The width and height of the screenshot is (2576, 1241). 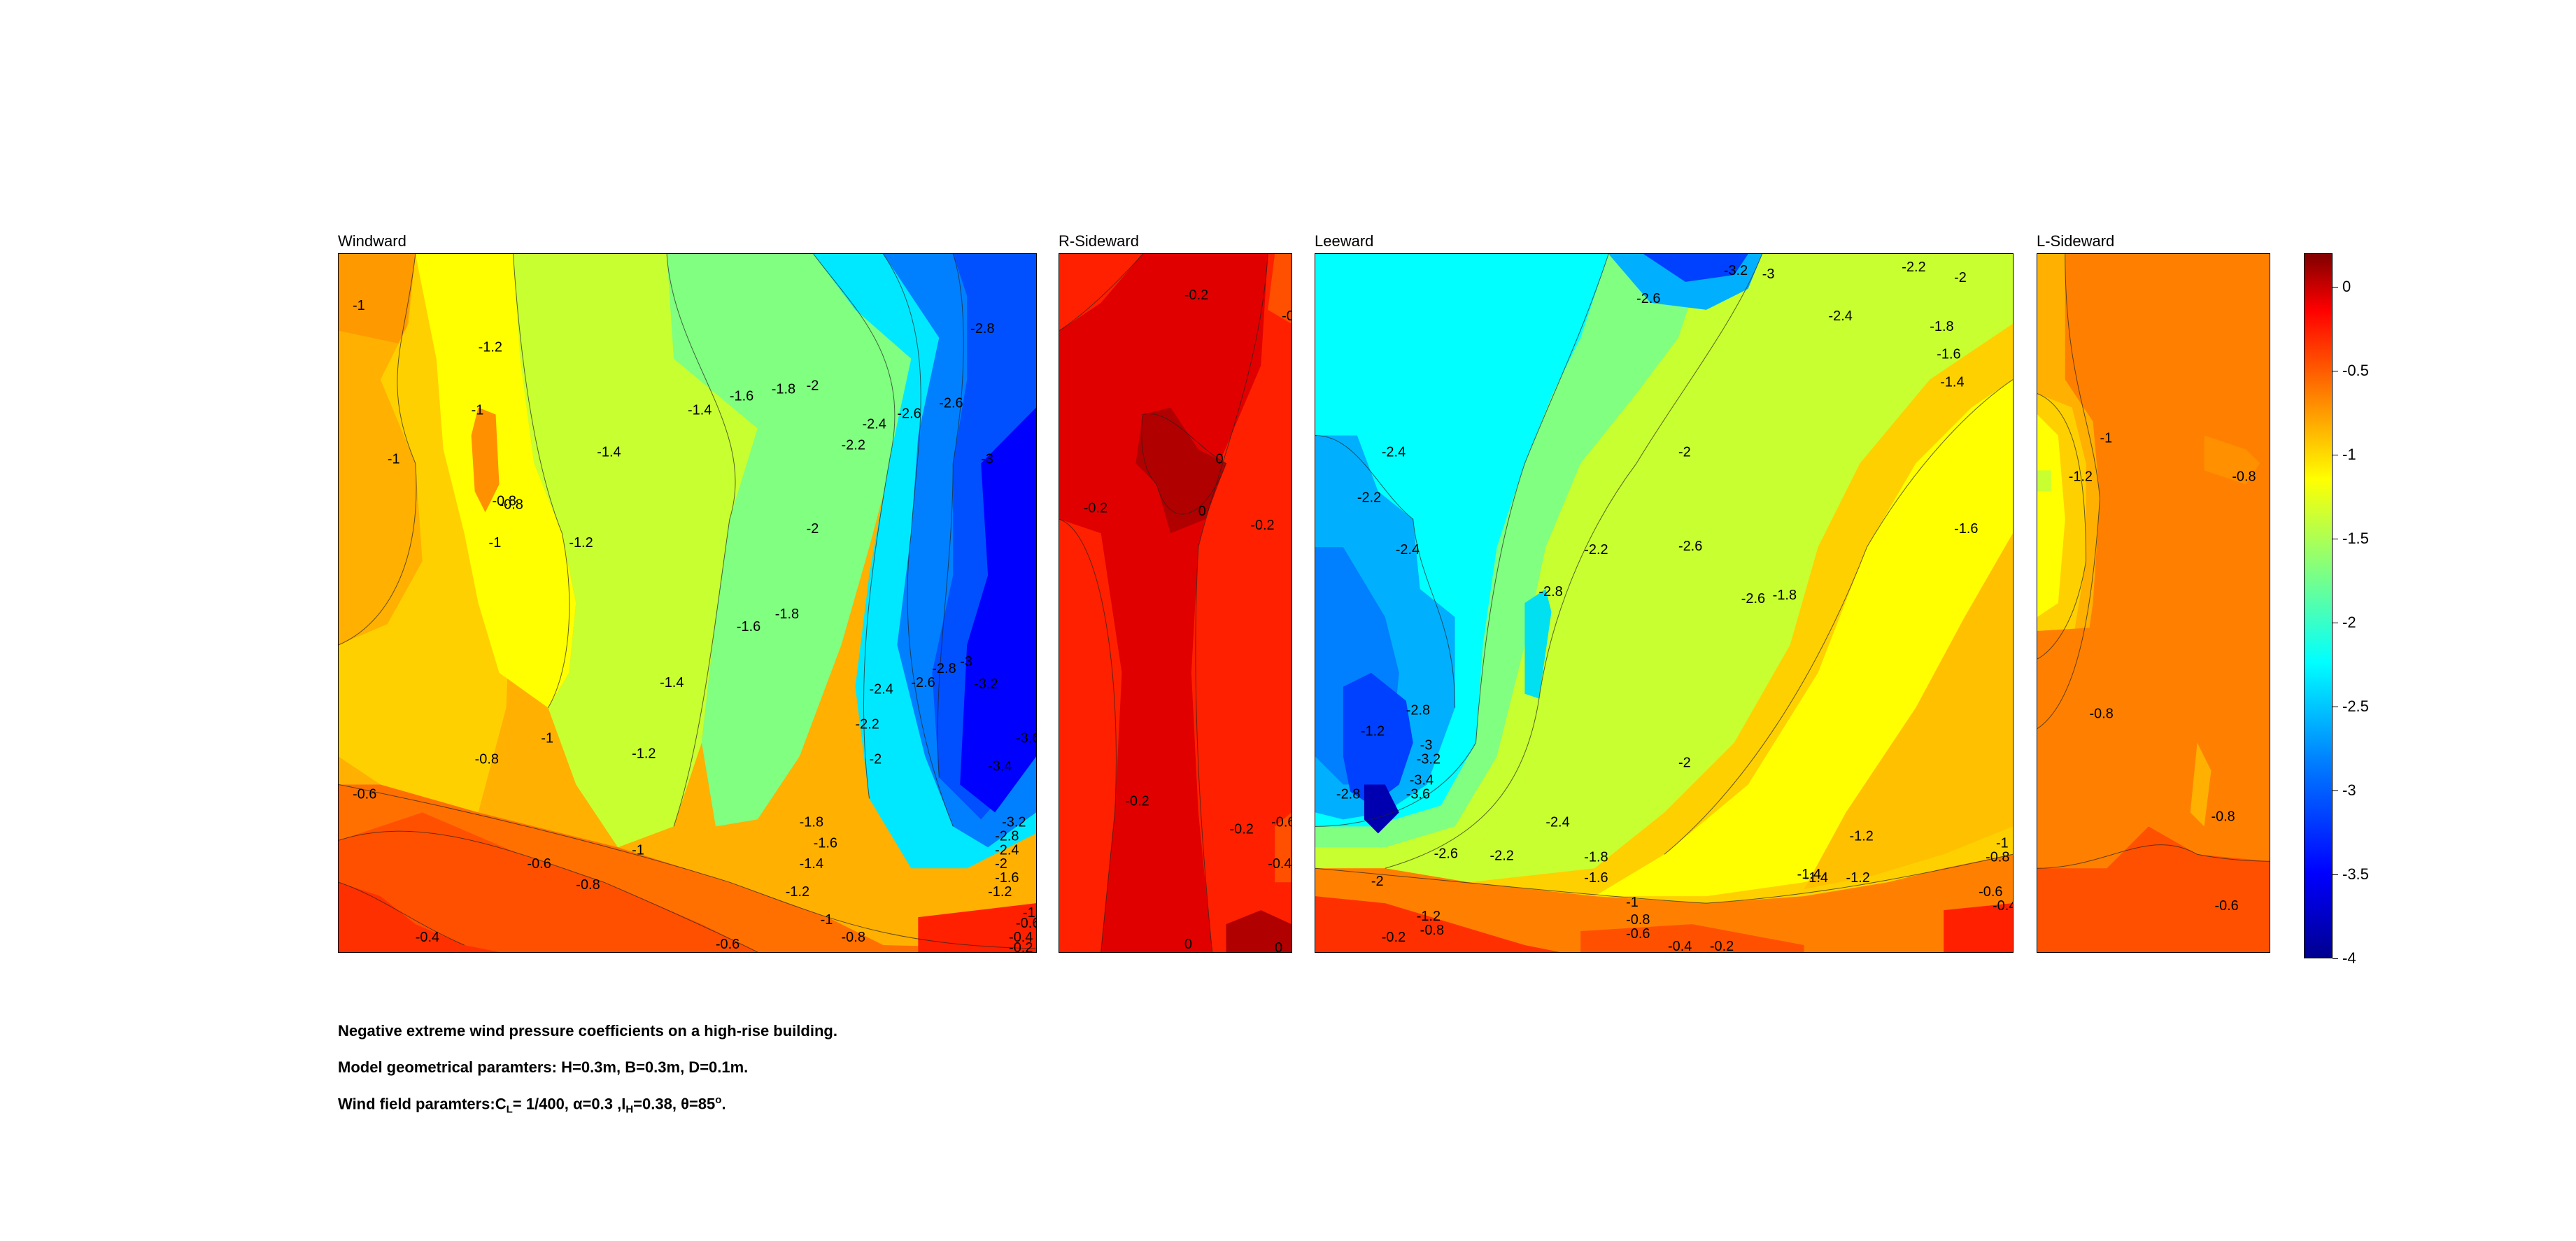 What do you see at coordinates (1180, 470) in the screenshot?
I see `rsideward-fill-darkred` at bounding box center [1180, 470].